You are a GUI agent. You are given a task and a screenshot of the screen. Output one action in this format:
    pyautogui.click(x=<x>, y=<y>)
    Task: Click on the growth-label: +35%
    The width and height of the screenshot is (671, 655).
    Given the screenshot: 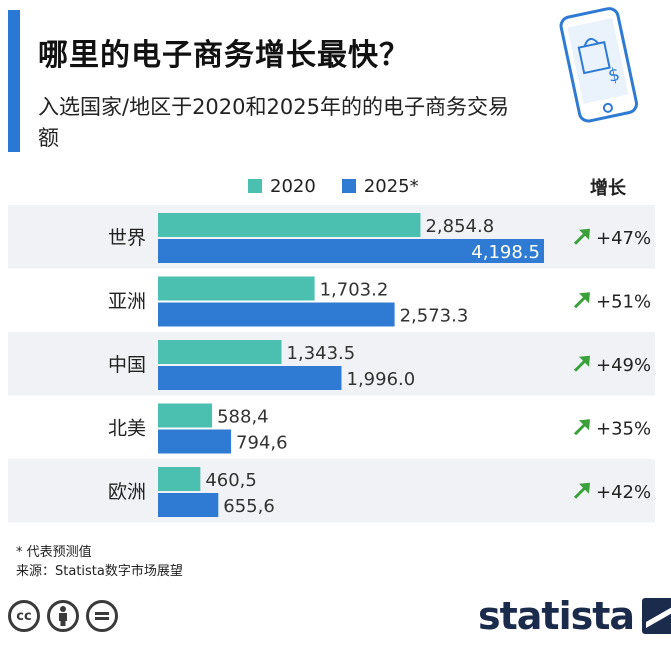 What is the action you would take?
    pyautogui.click(x=623, y=428)
    